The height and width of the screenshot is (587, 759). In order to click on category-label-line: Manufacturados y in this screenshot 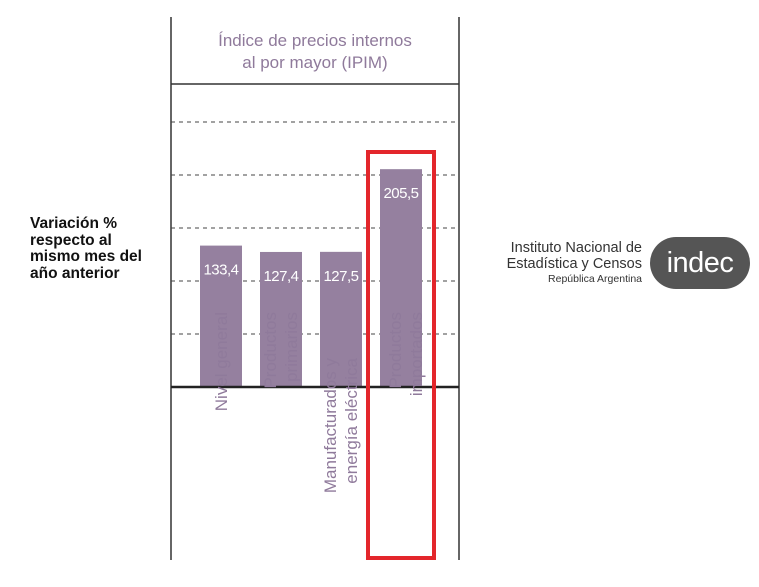, I will do `click(330, 426)`.